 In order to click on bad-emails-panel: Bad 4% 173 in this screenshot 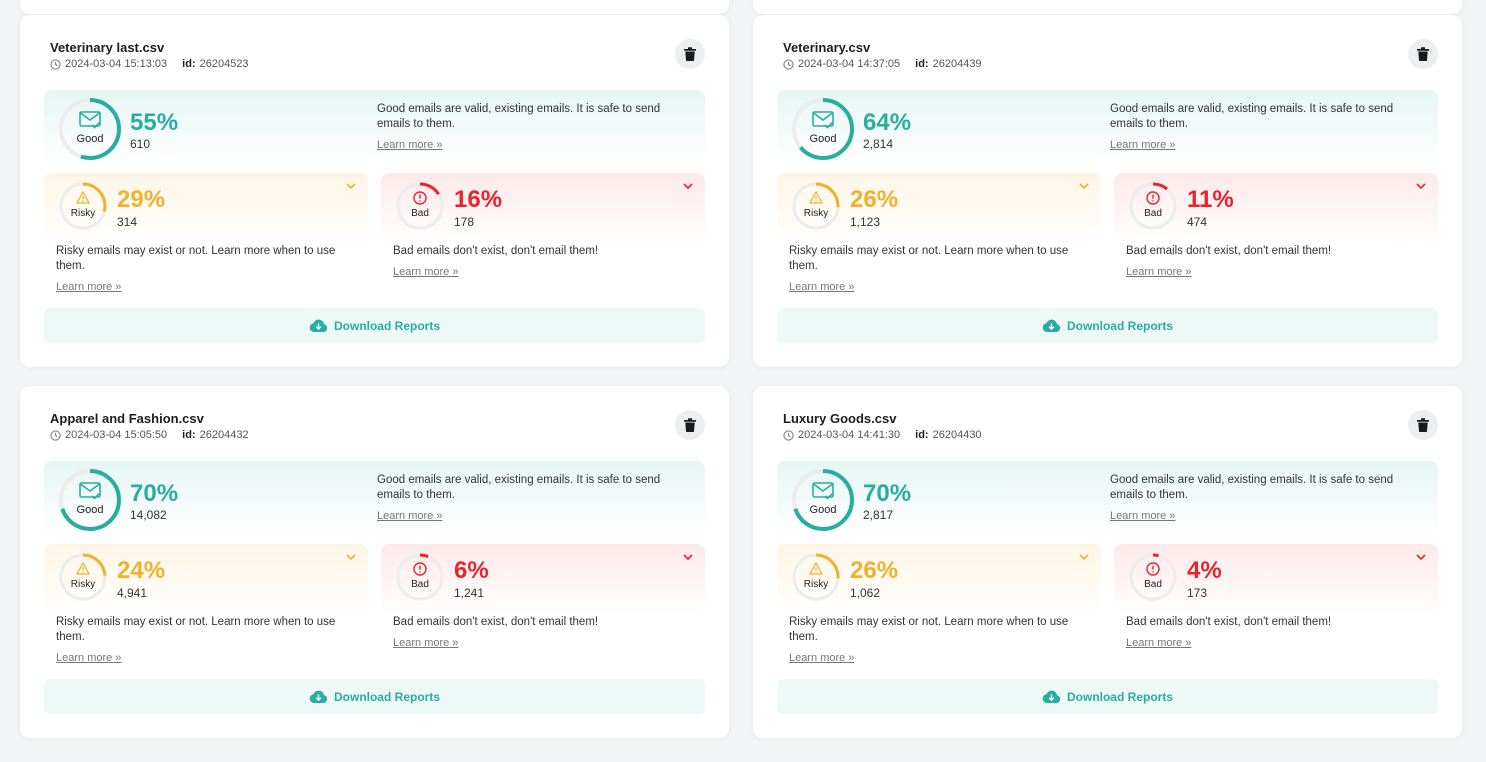, I will do `click(1276, 579)`.